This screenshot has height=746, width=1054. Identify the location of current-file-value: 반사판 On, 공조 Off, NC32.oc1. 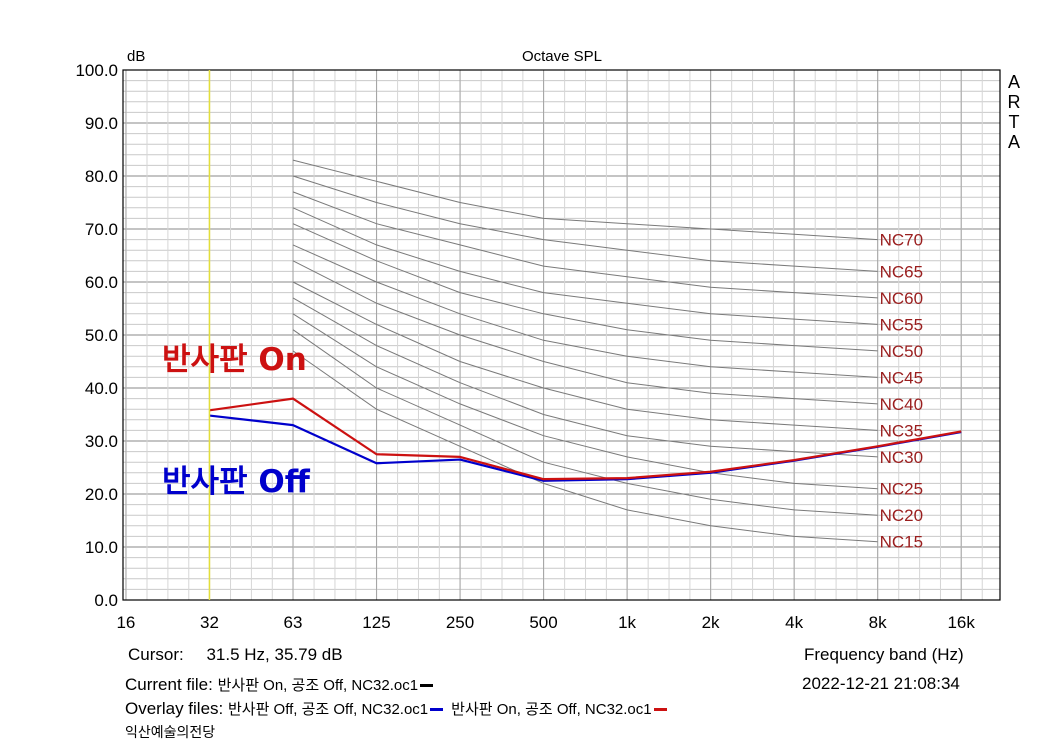
(318, 685).